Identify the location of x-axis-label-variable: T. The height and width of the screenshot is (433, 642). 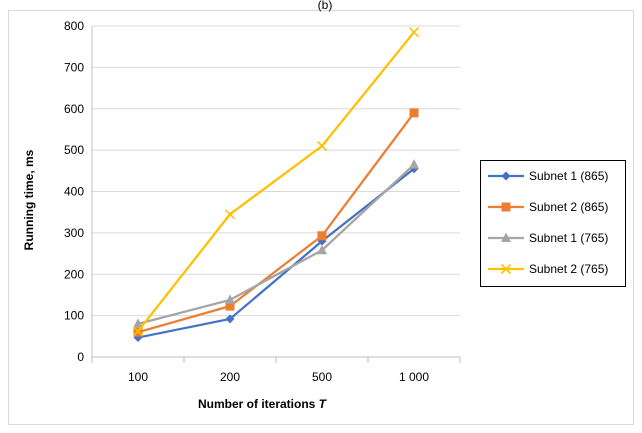
(323, 404).